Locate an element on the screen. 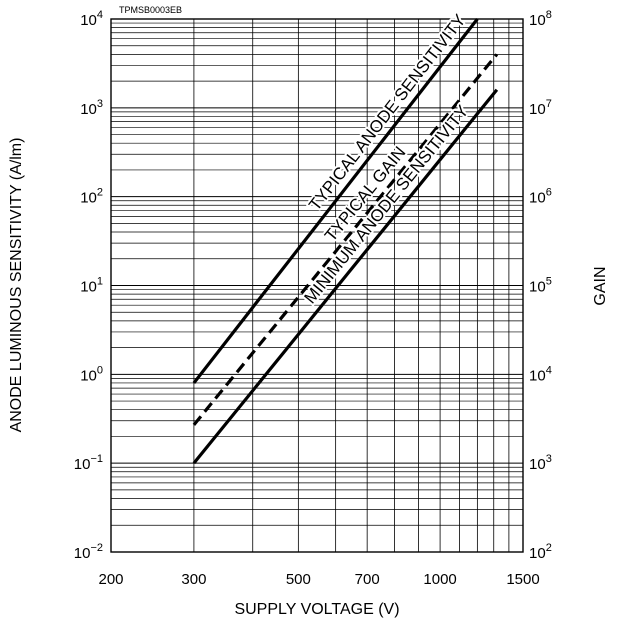  x-tick-label: 700 is located at coordinates (367, 579).